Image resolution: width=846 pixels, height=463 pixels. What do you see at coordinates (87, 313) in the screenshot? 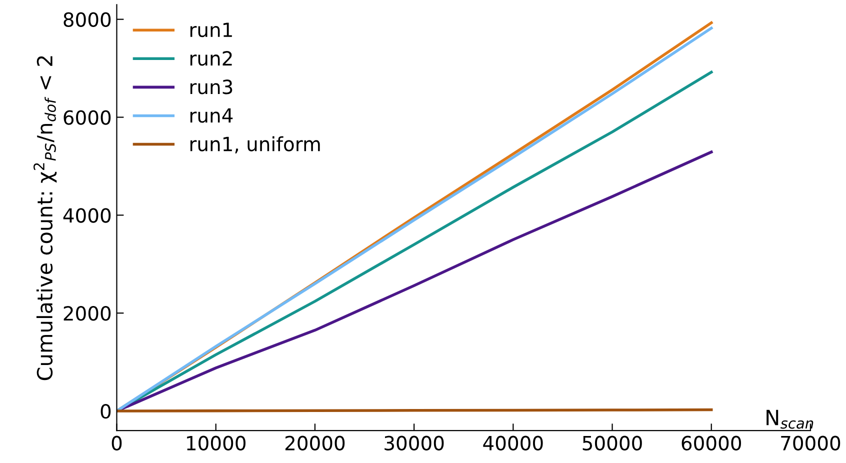
I see `y-tick-label: 2000` at bounding box center [87, 313].